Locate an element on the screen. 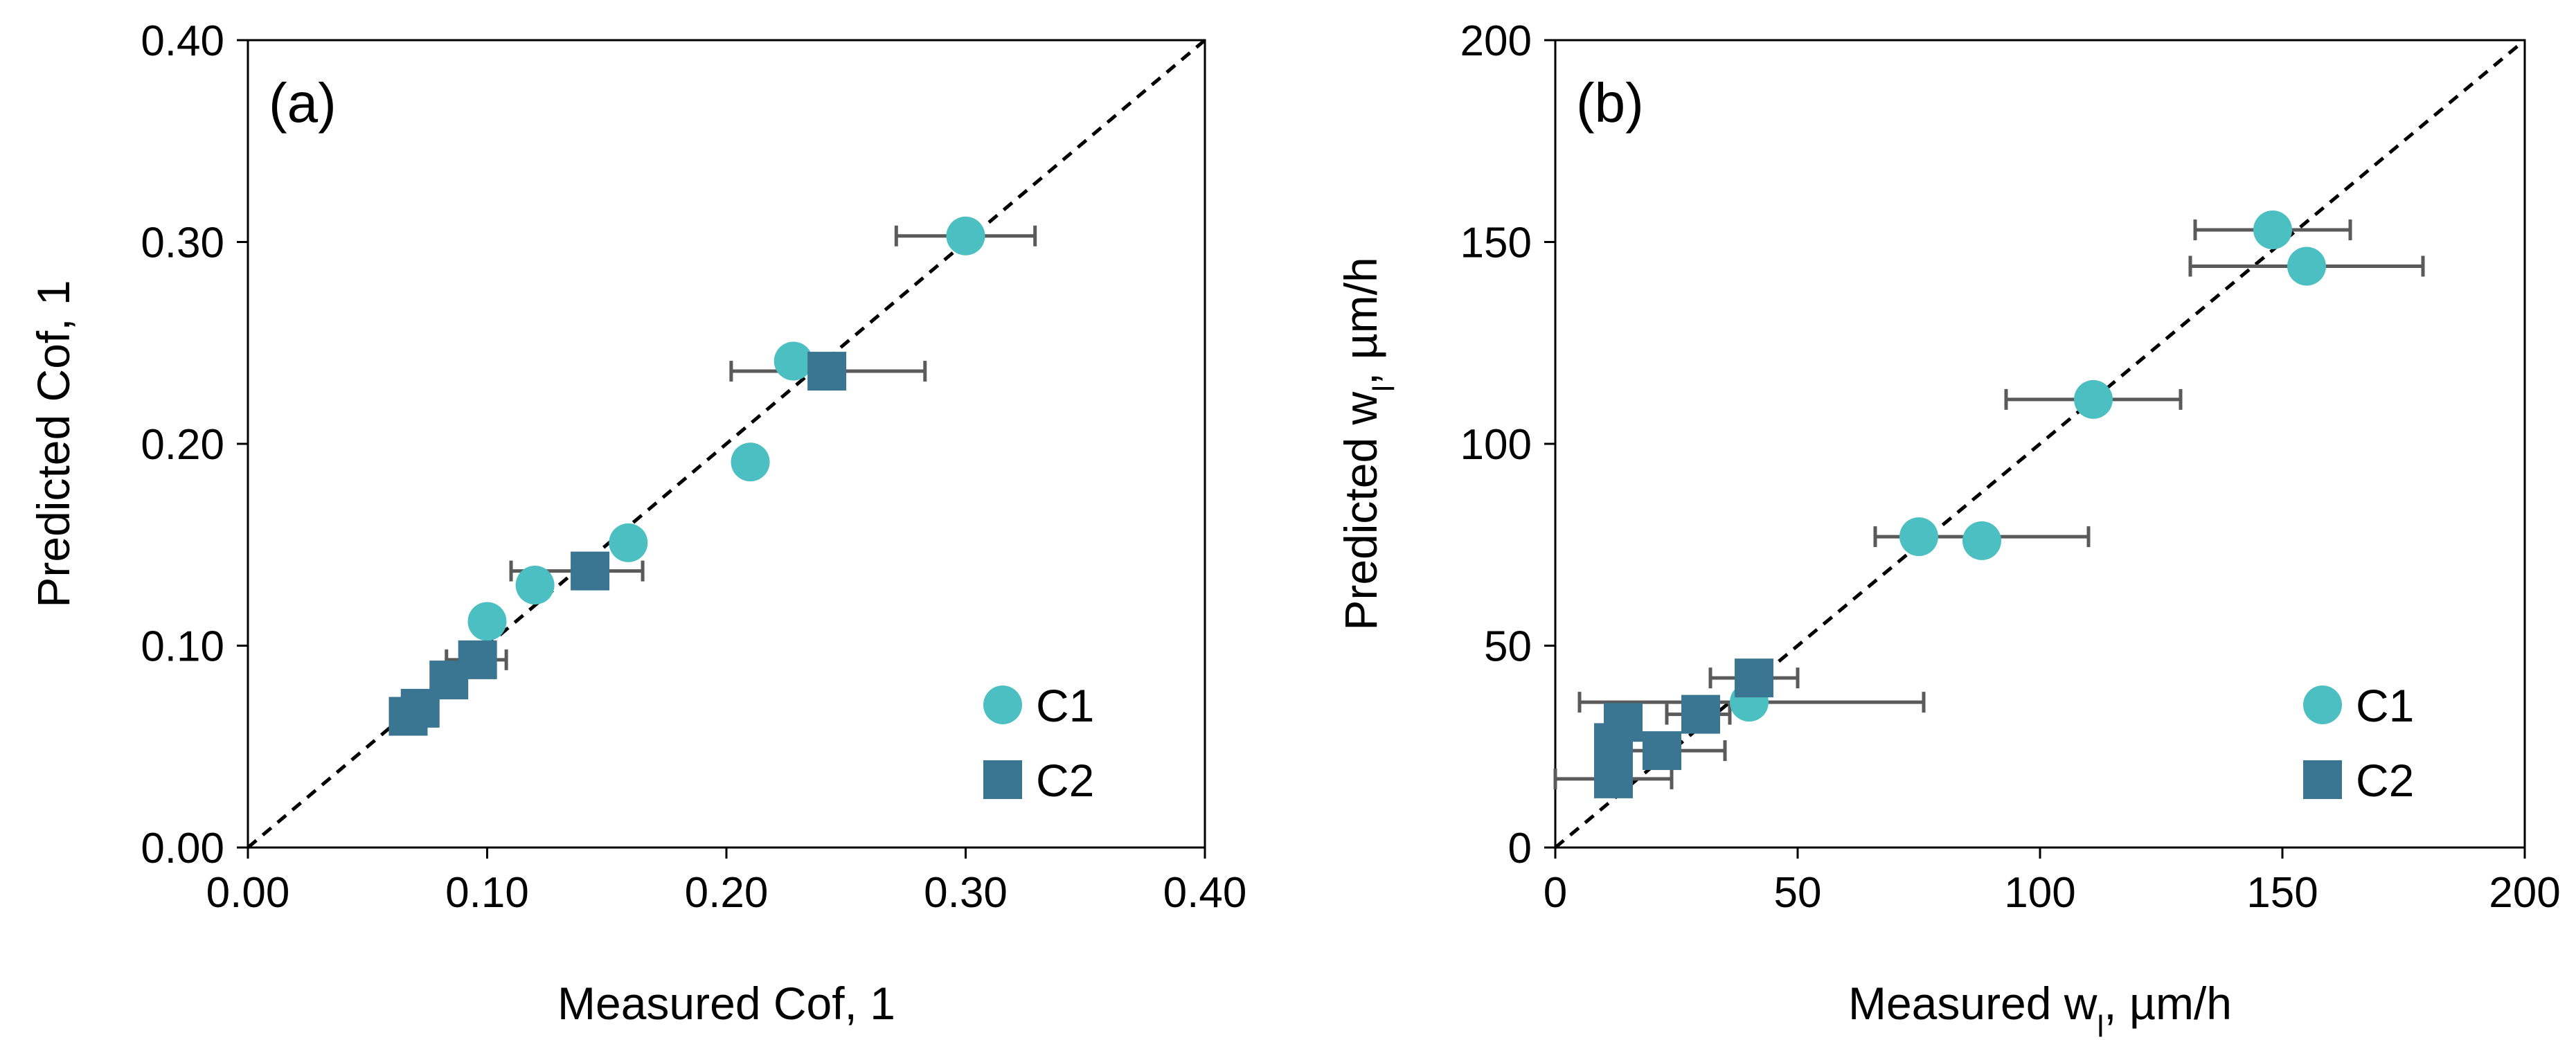 This screenshot has width=2576, height=1040. y-tick-label: 50 is located at coordinates (1508, 647).